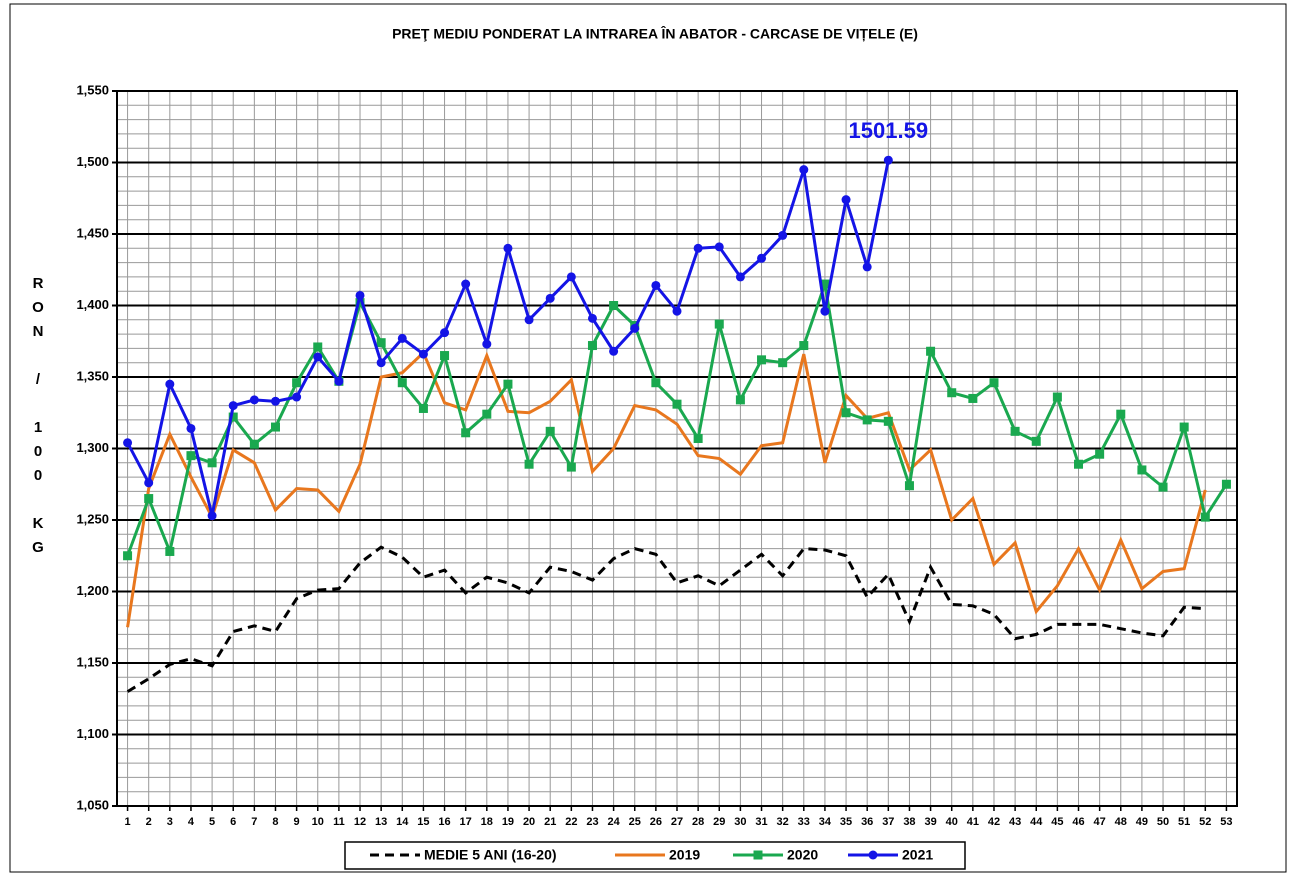 The height and width of the screenshot is (874, 1290). I want to click on series-line, so click(666, 619).